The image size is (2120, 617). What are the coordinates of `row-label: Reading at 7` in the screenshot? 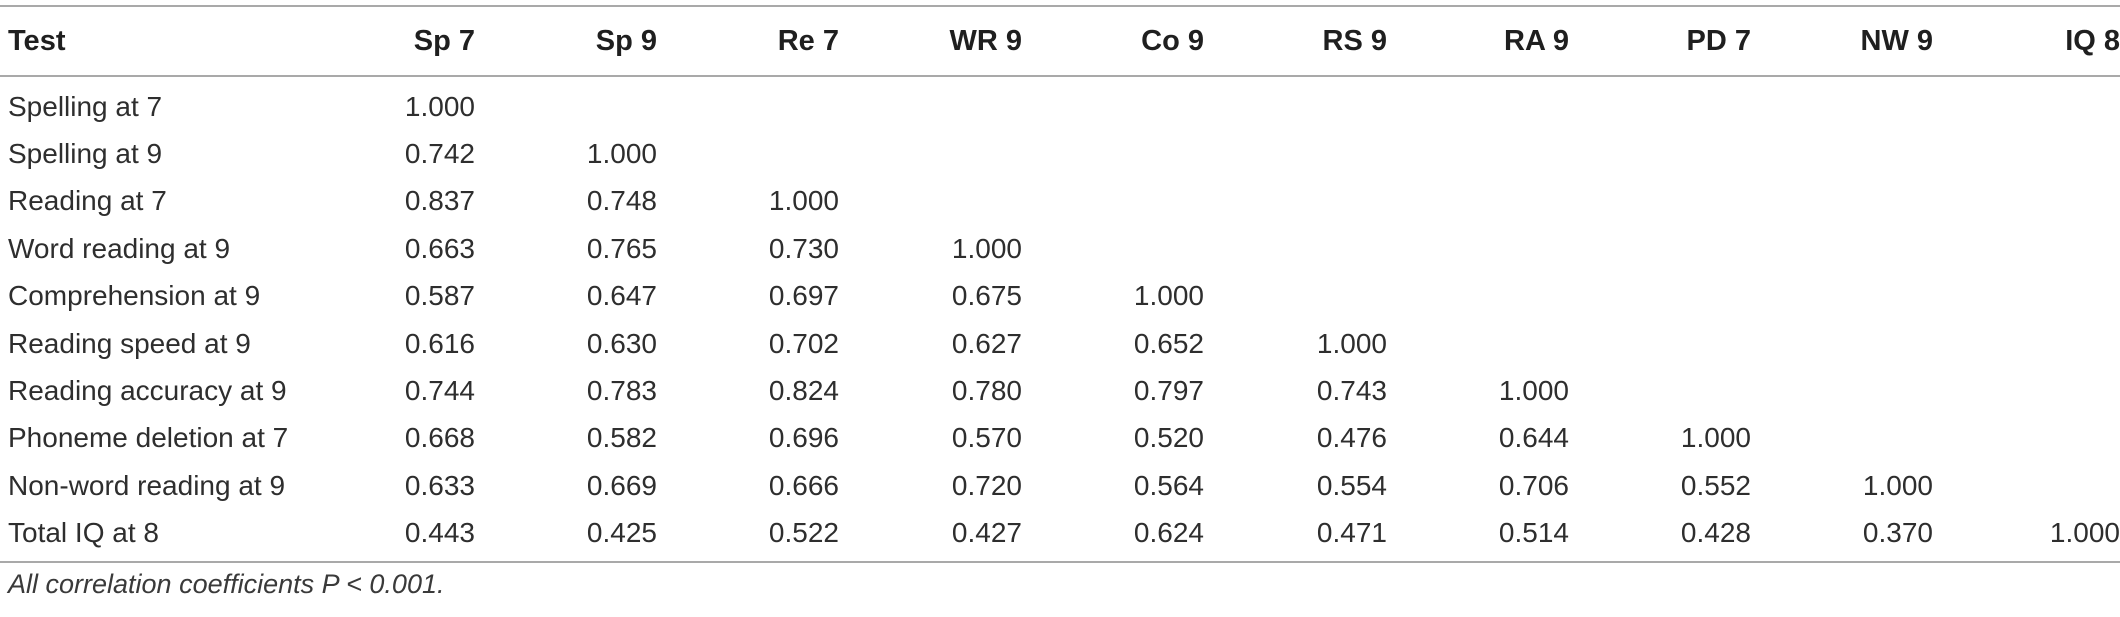 It's located at (87, 201).